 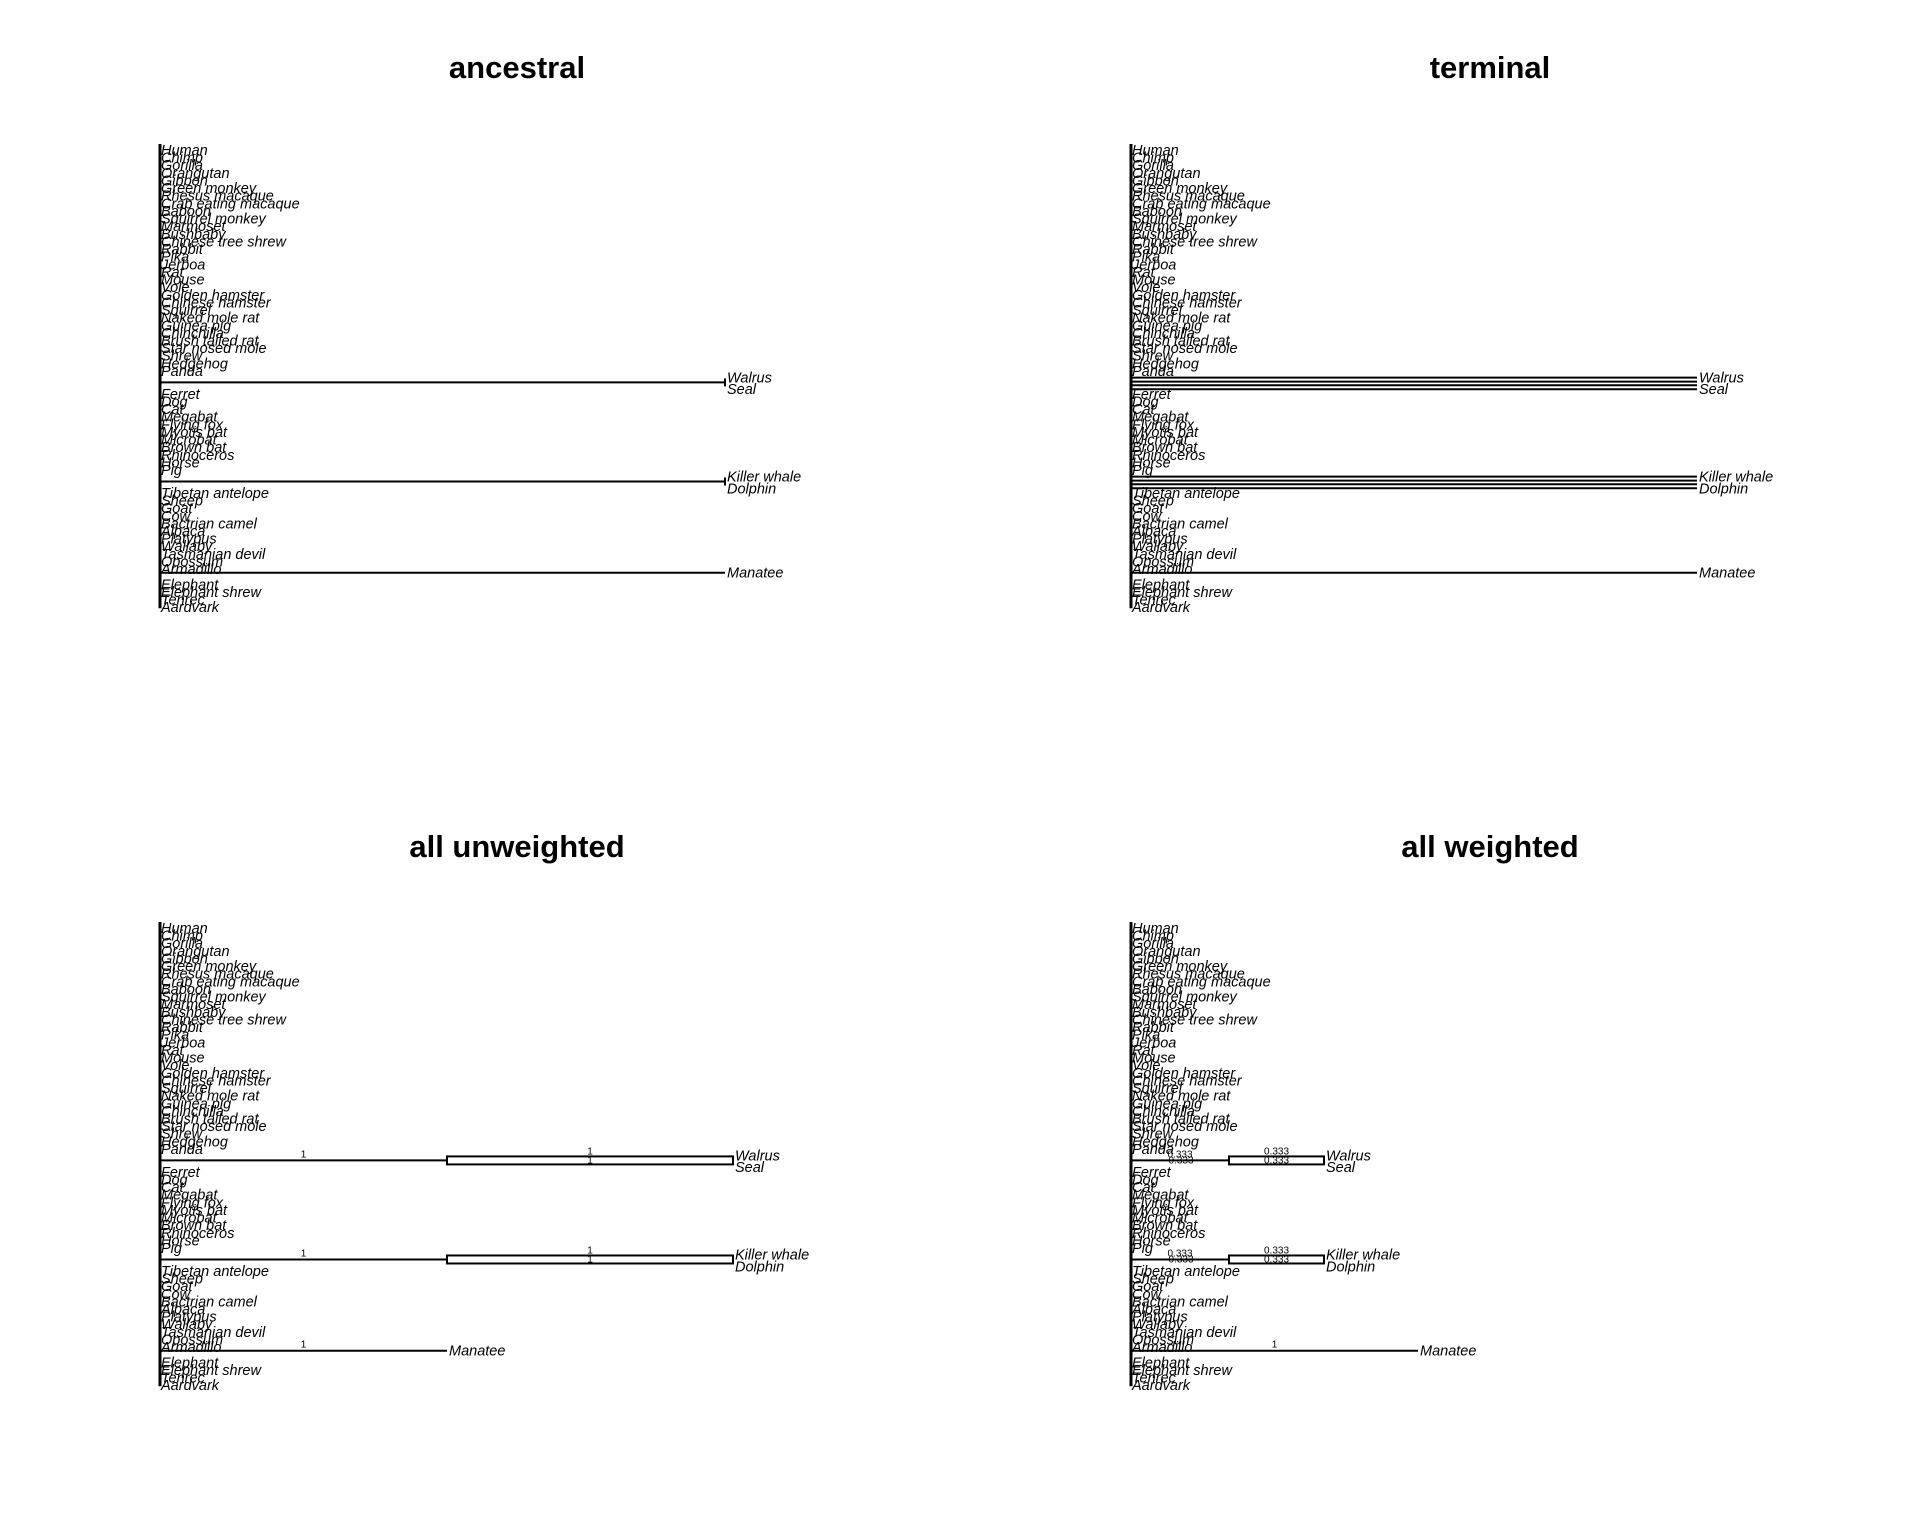 I want to click on tip-label: Walrus, so click(x=1721, y=379).